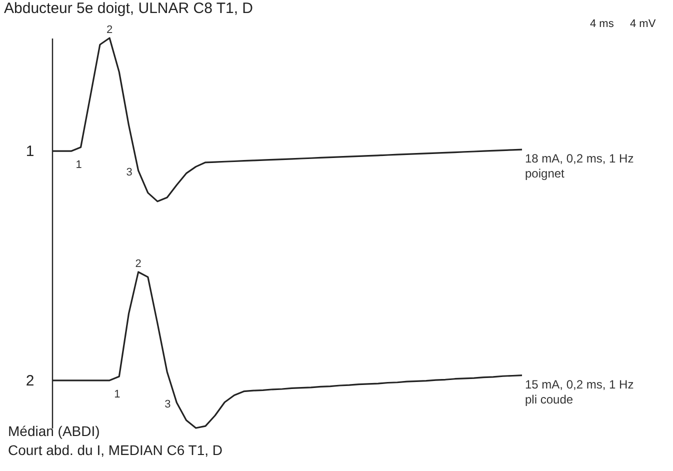  Describe the element at coordinates (545, 173) in the screenshot. I see `annotation: poignet` at that location.